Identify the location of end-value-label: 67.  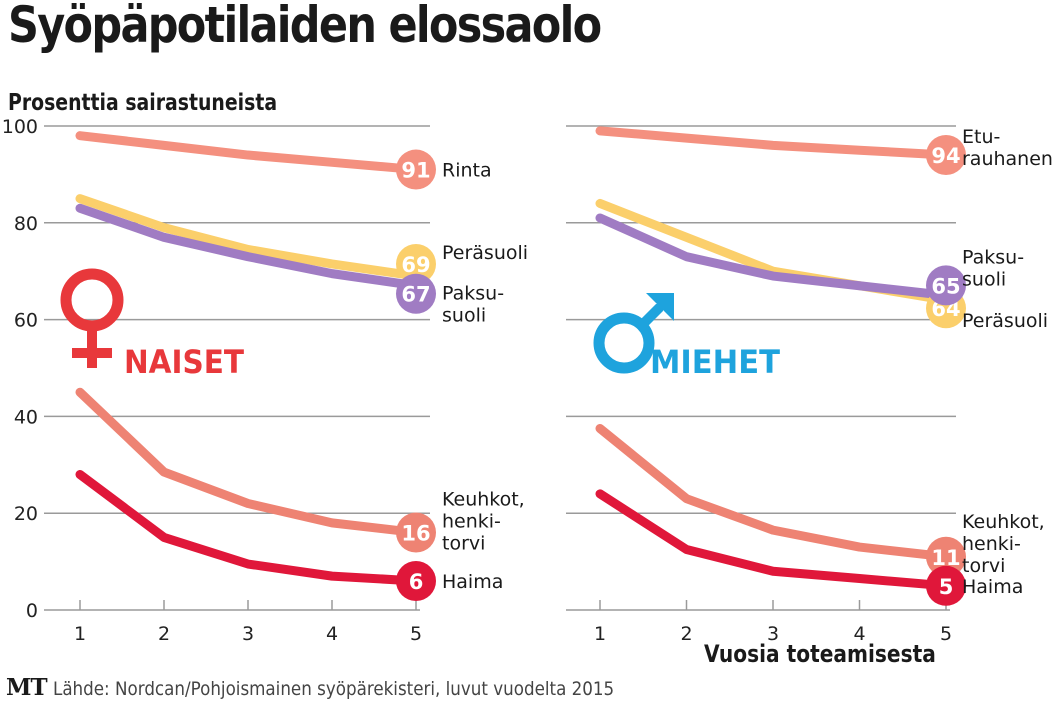
(415, 295).